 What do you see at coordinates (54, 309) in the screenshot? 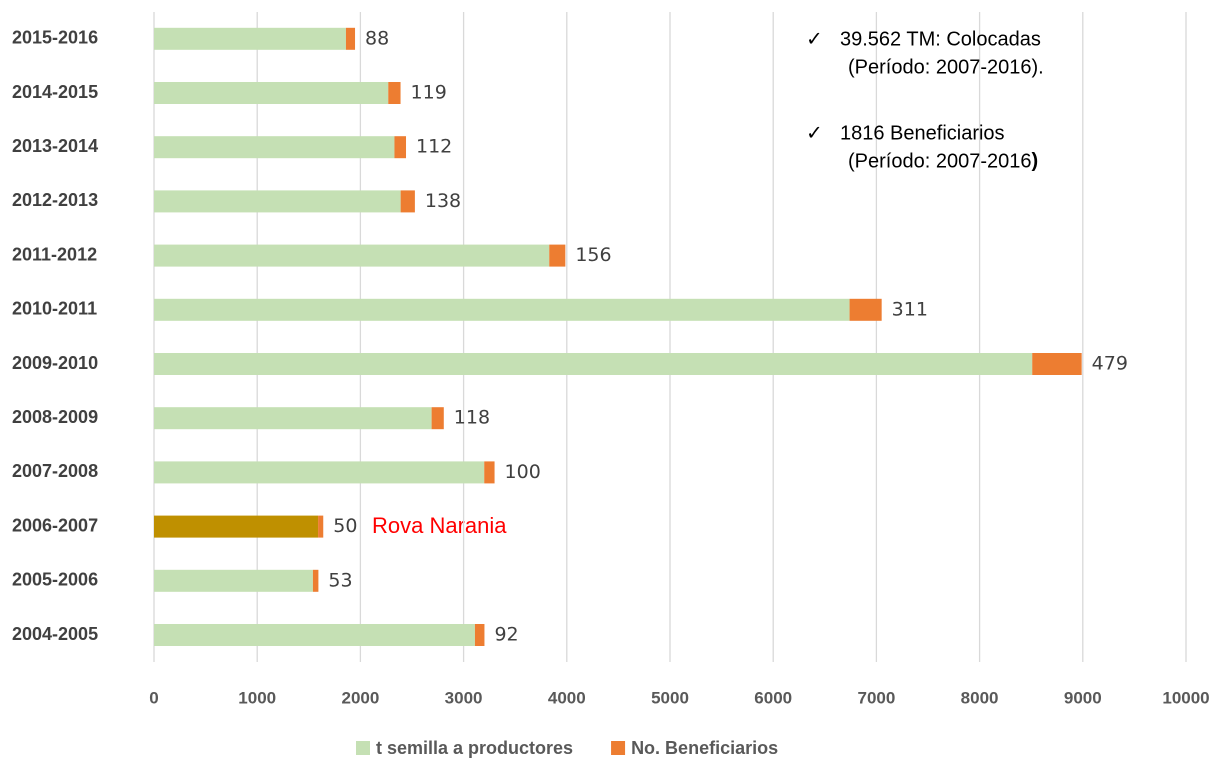
I see `y-tick-label: 2010-2011` at bounding box center [54, 309].